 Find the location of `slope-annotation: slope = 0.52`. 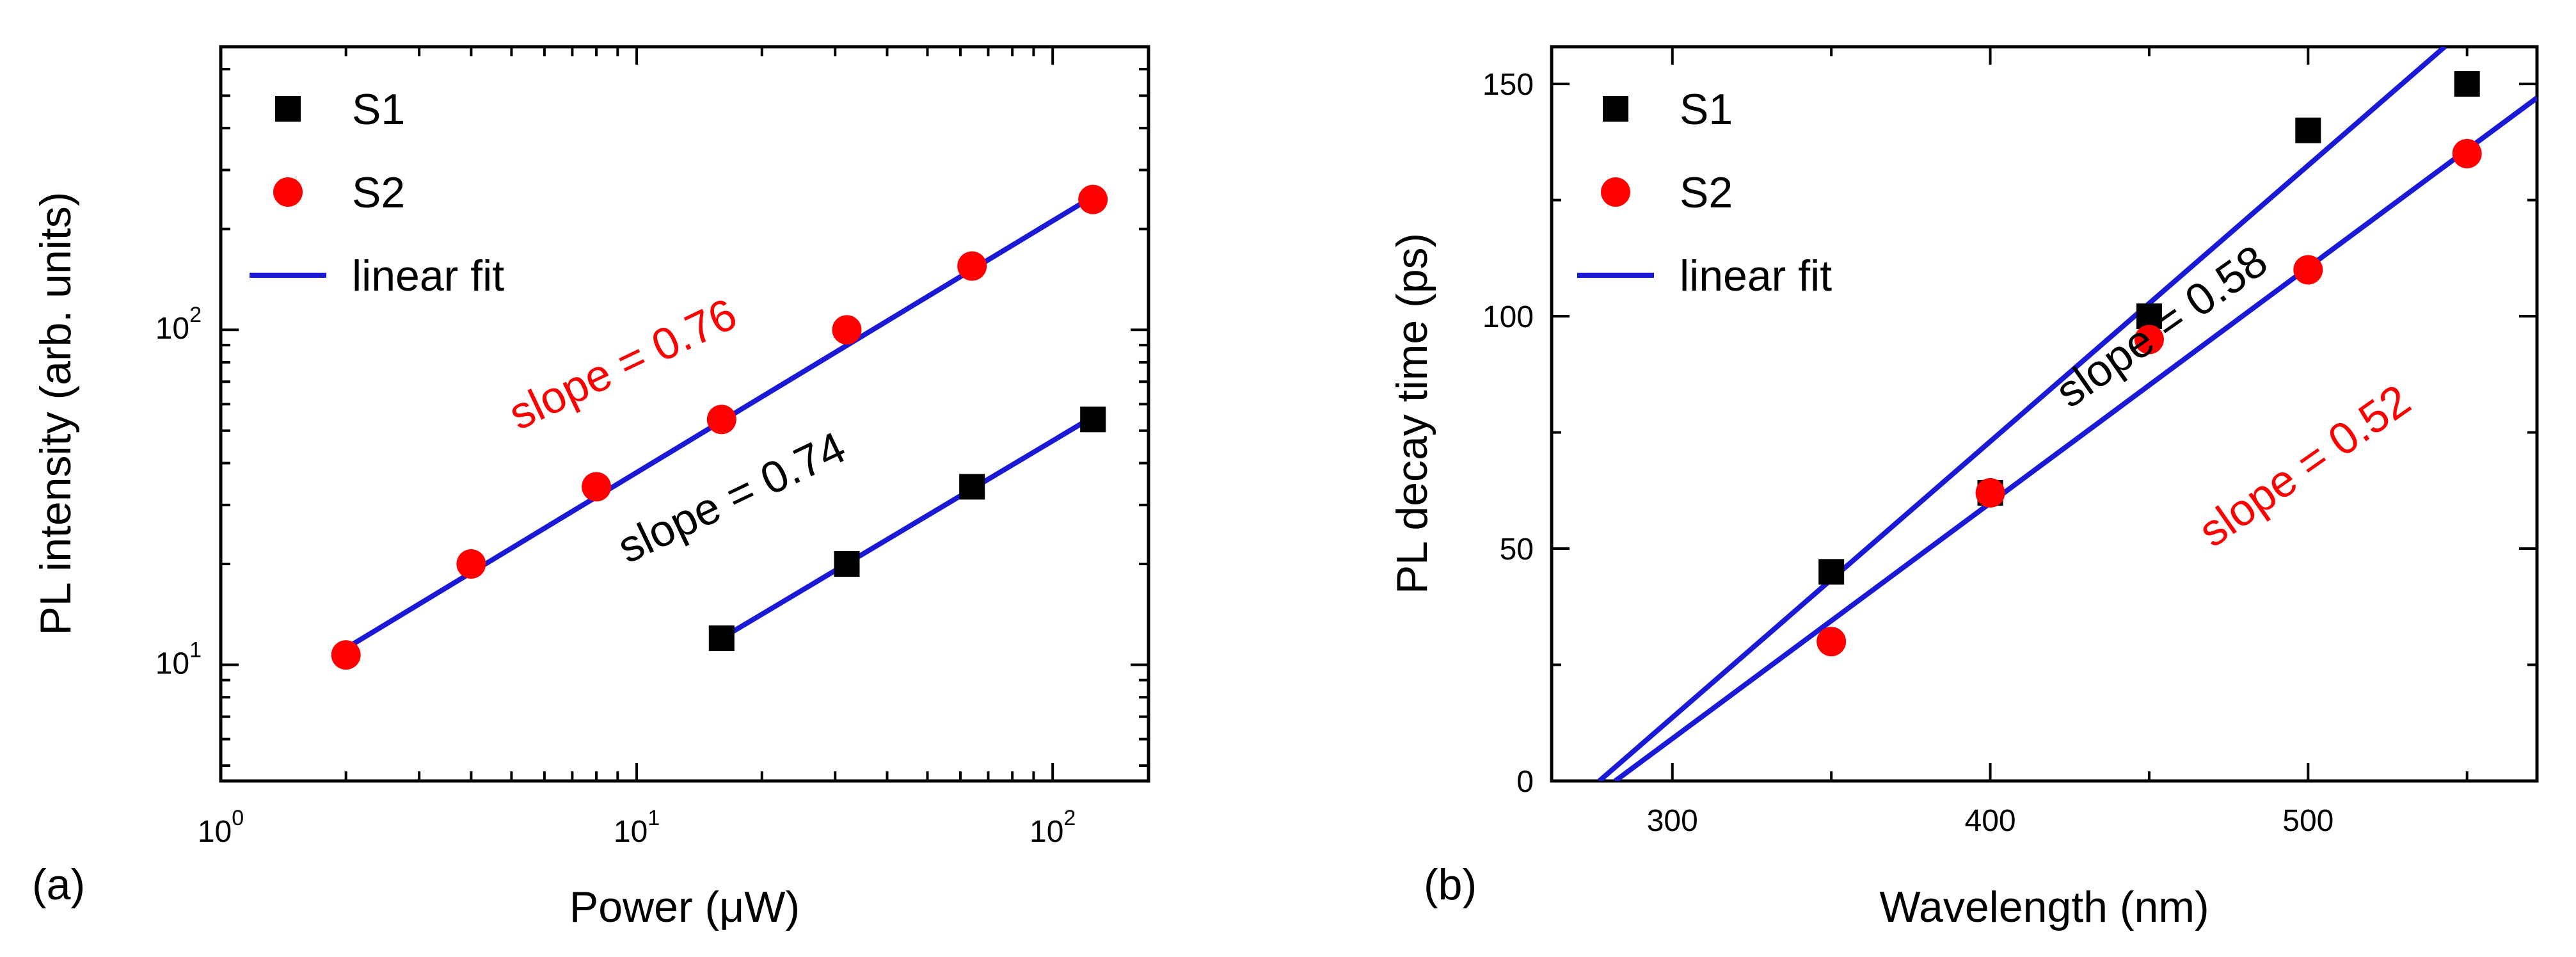

slope-annotation: slope = 0.52 is located at coordinates (2305, 466).